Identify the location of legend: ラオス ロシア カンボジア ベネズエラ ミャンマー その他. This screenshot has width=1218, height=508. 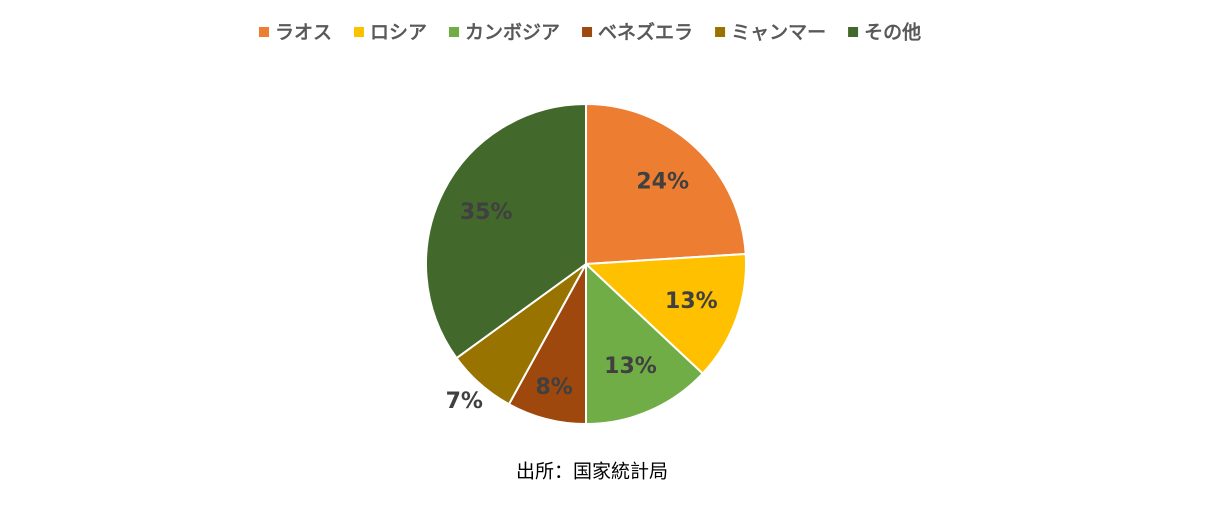
(590, 32).